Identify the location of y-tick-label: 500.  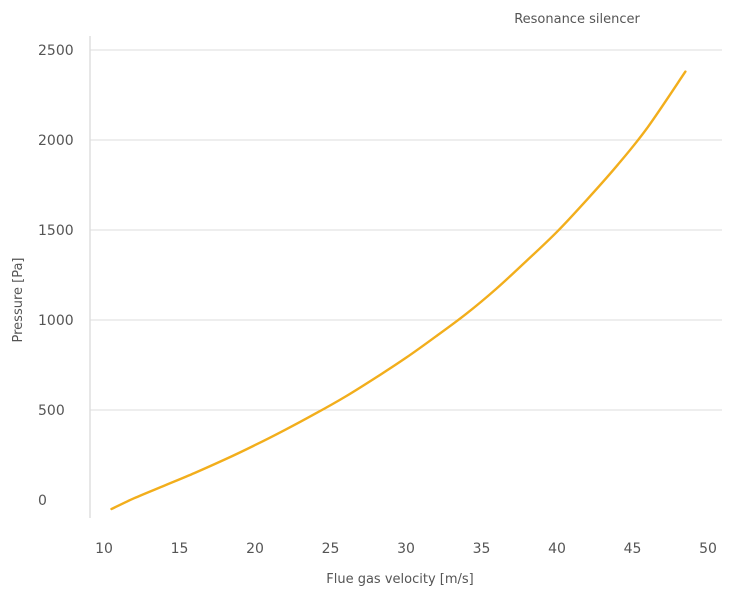
(51, 411).